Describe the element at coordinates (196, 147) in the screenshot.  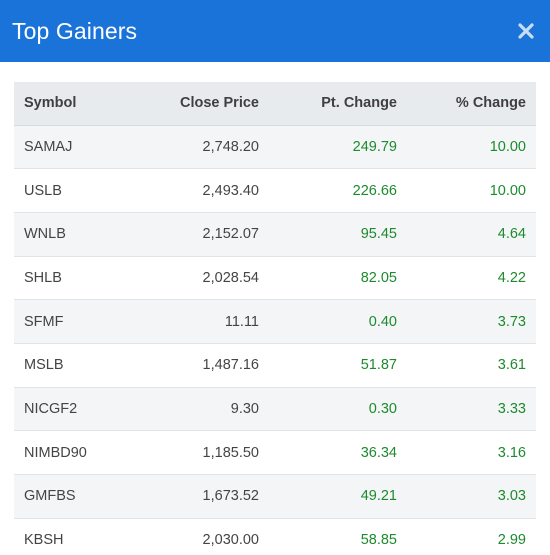
I see `close-price-cell: 2,748.20` at that location.